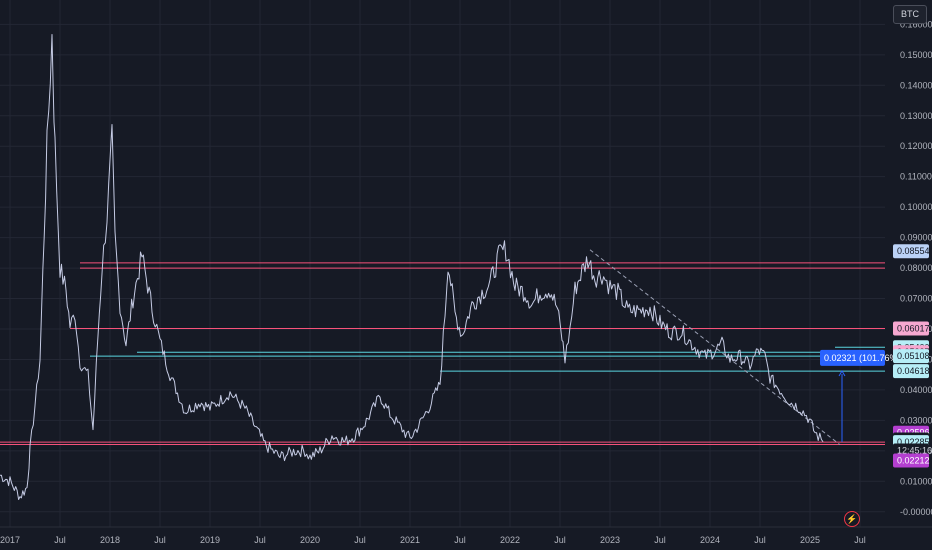  What do you see at coordinates (710, 540) in the screenshot?
I see `x-tick-label: 2024` at bounding box center [710, 540].